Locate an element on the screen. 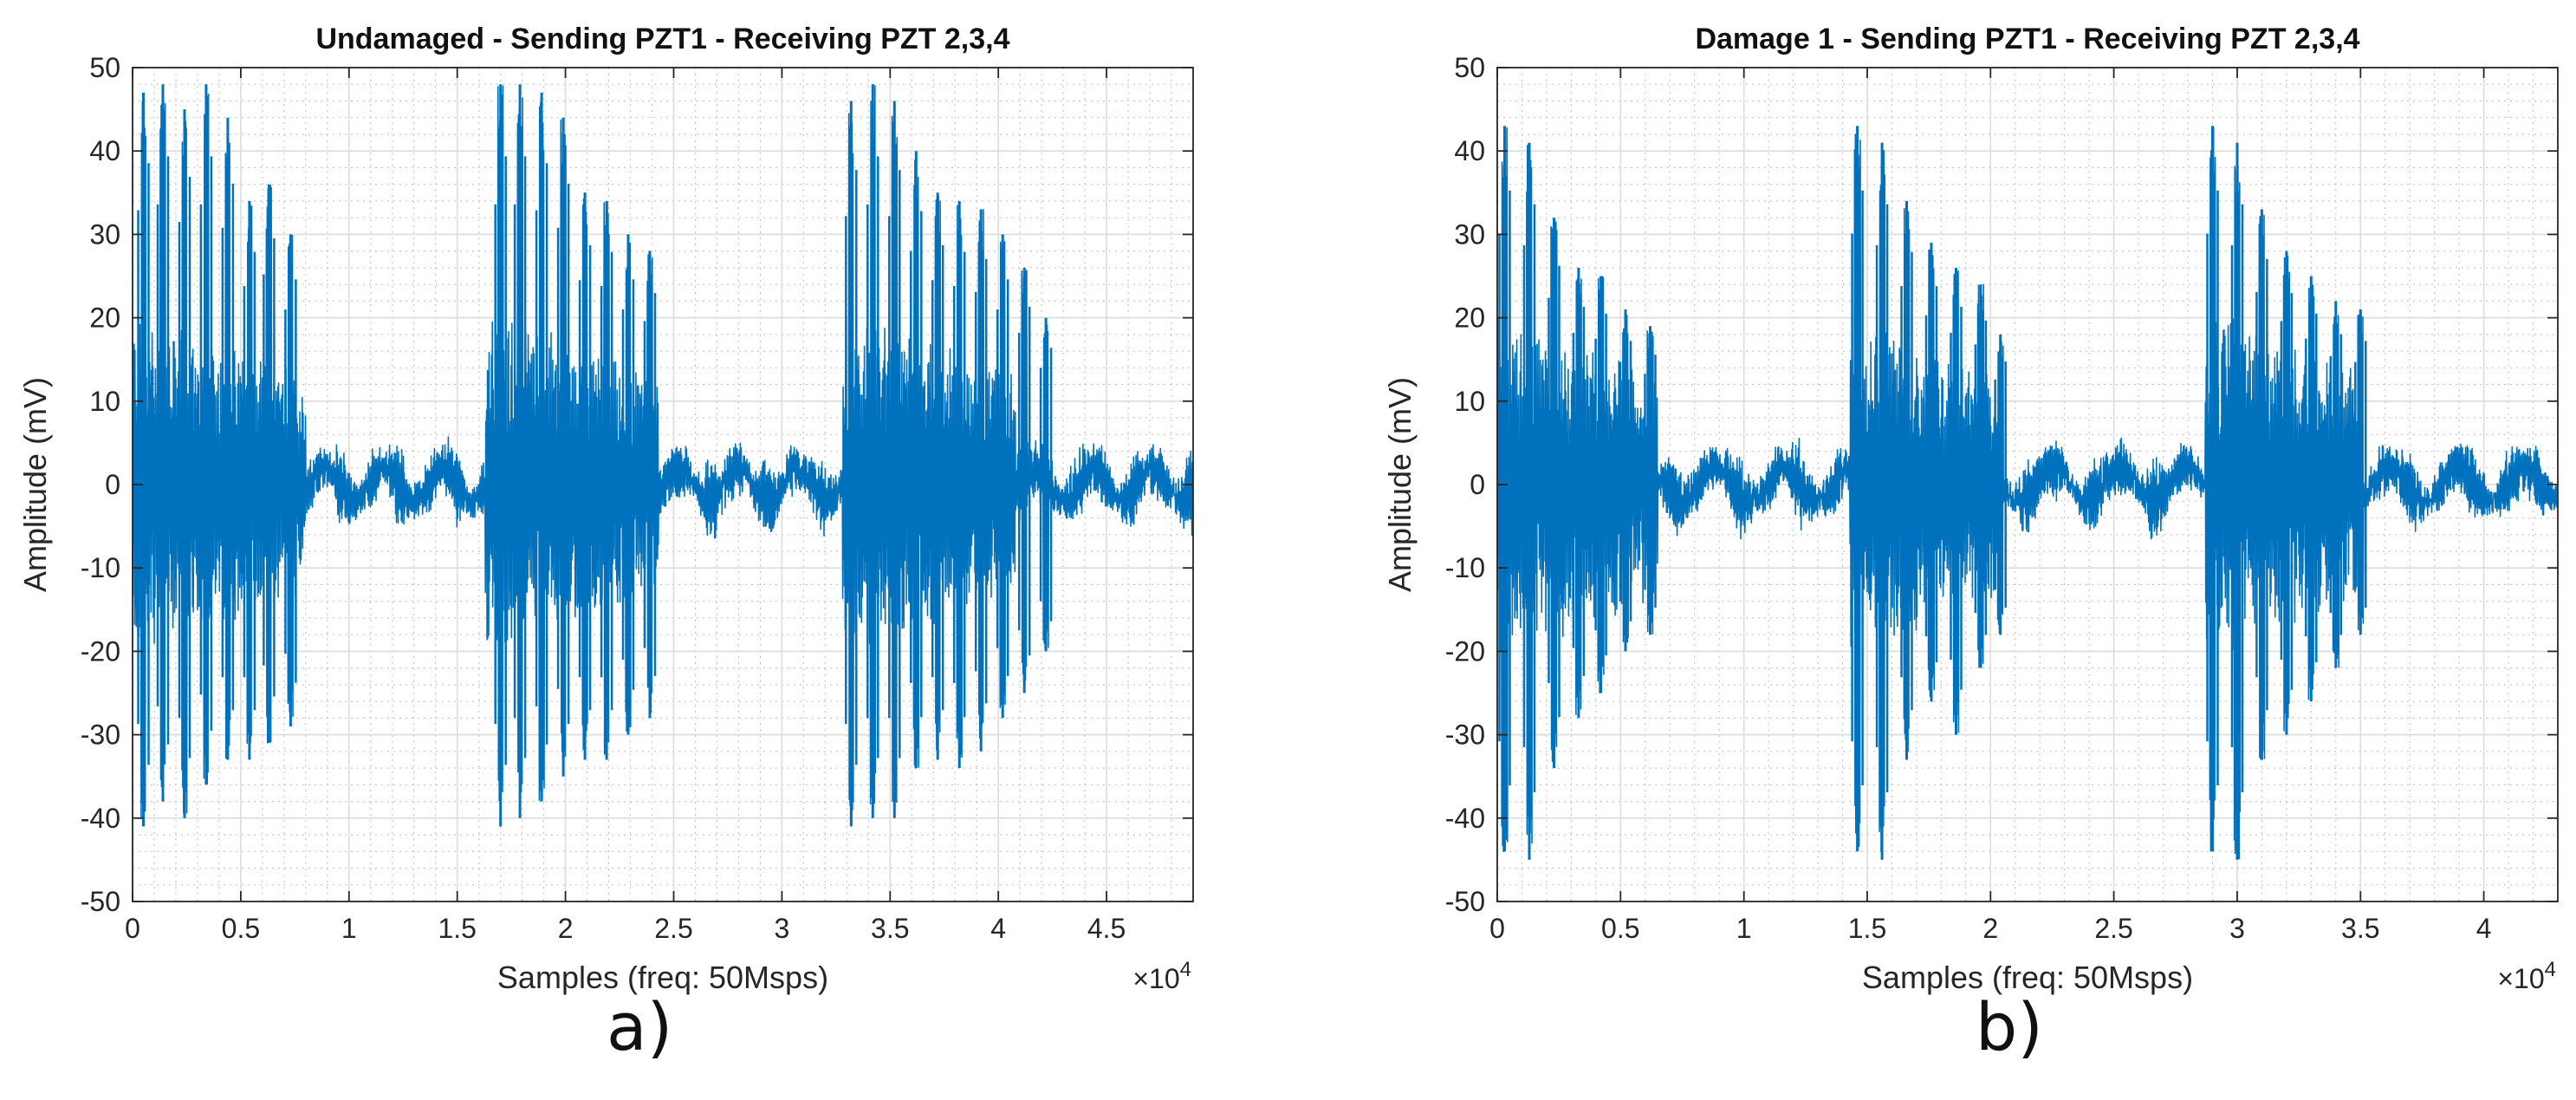 This screenshot has width=2576, height=1100. x-tick-labels: 0 0.5 1 1.5 2 2.5 3 3.5 4 is located at coordinates (1990, 928).